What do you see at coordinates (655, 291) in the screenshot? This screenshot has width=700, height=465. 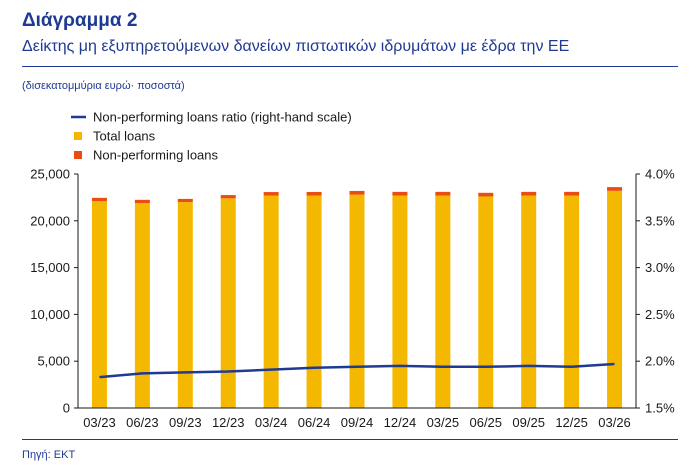 I see `right-axis: 1.5% 2.0% 2.5% 3.0% 3.5% 4.0%` at bounding box center [655, 291].